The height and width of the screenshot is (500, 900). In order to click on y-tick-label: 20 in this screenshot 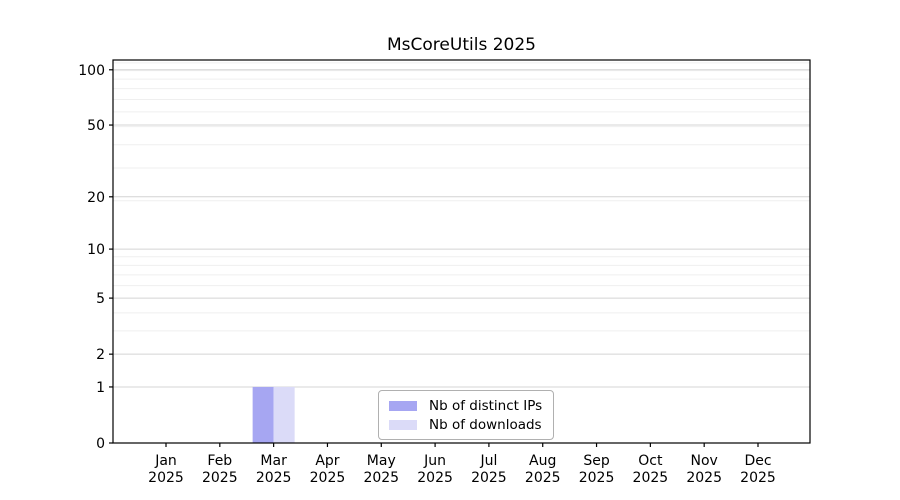, I will do `click(96, 198)`.